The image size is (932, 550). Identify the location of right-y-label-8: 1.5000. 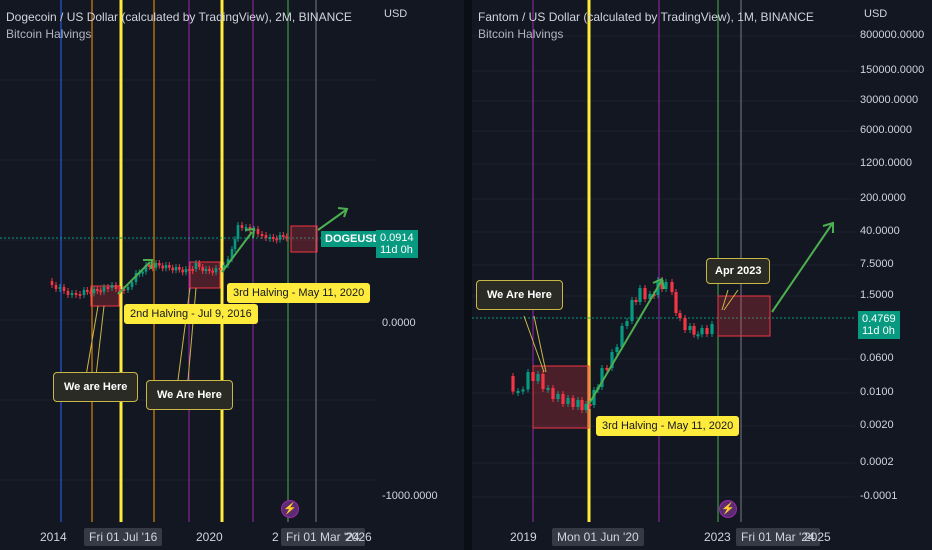
(877, 295).